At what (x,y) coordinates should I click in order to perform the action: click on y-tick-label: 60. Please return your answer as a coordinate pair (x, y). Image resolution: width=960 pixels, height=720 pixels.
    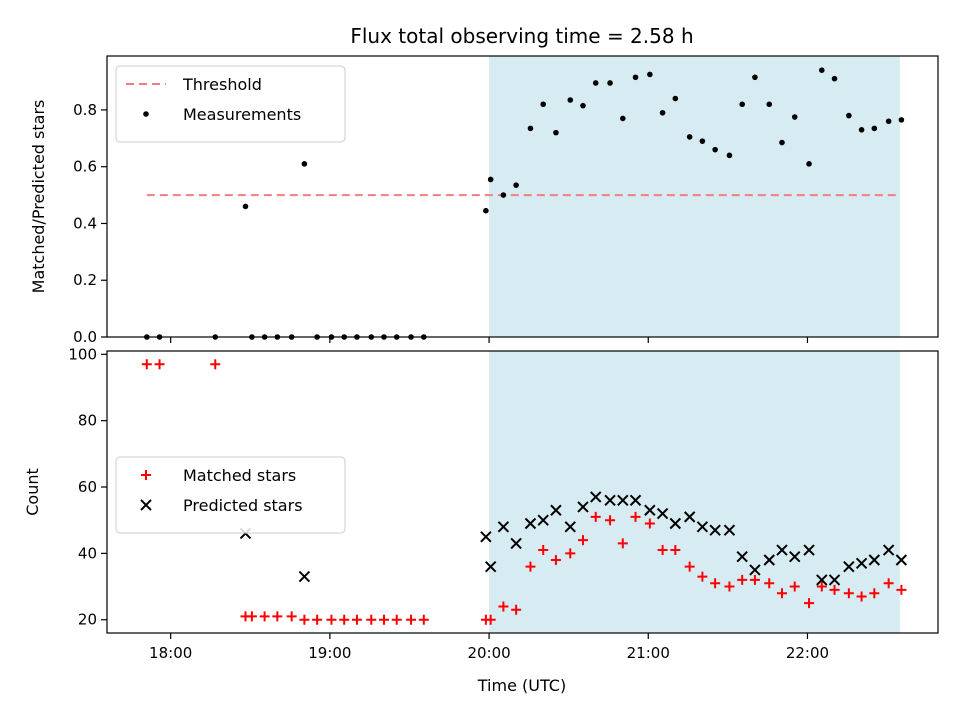
    Looking at the image, I should click on (87, 487).